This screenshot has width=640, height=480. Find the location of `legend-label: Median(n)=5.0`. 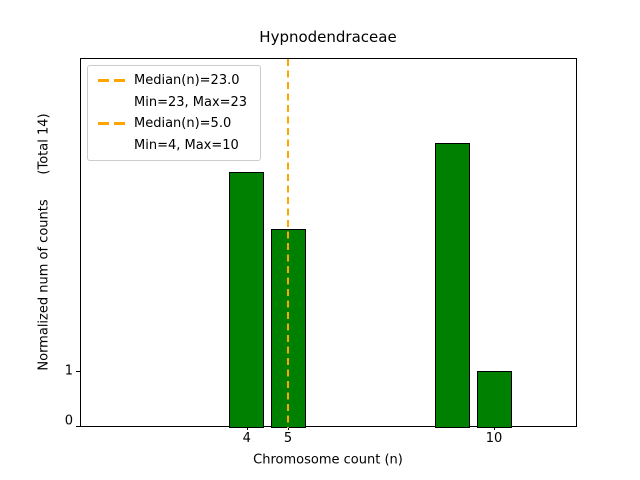

legend-label: Median(n)=5.0 is located at coordinates (183, 124).